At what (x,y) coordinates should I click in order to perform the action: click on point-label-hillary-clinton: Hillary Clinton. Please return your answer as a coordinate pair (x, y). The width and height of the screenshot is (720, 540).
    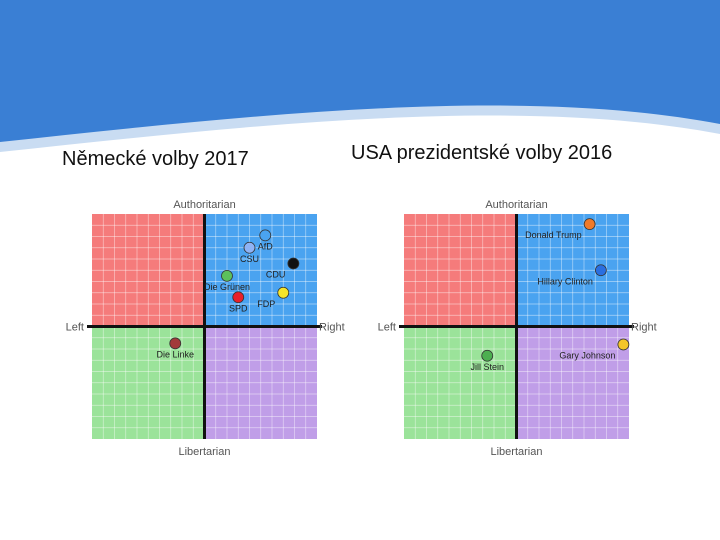
    Looking at the image, I should click on (565, 281).